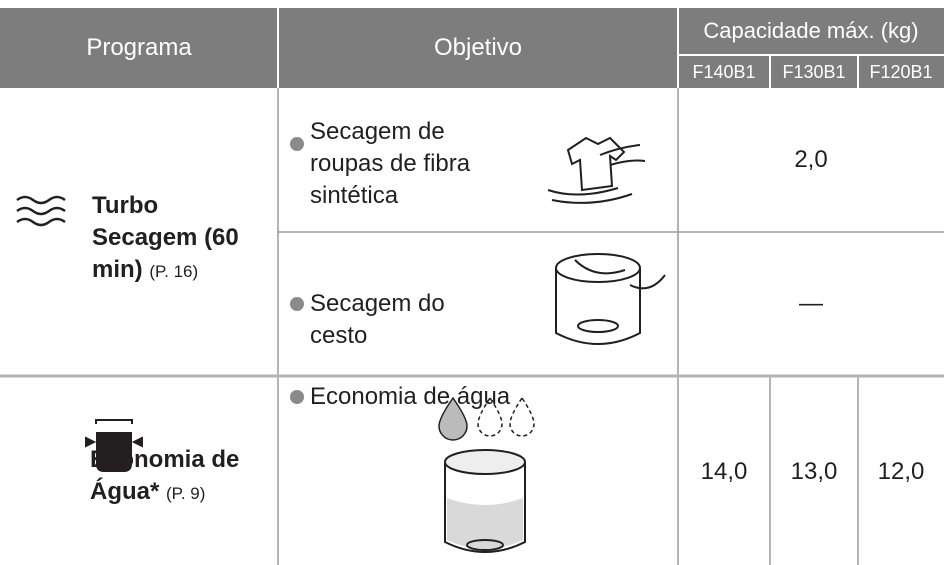 The width and height of the screenshot is (944, 565). I want to click on capacity: —, so click(811, 303).